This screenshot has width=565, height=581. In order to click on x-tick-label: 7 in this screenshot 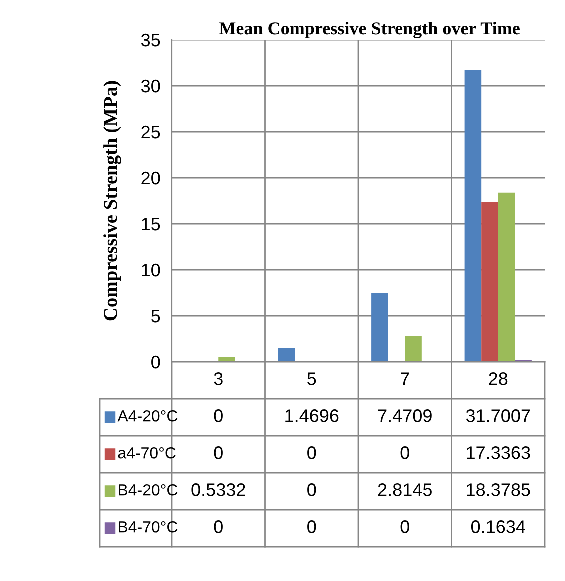, I will do `click(405, 379)`.